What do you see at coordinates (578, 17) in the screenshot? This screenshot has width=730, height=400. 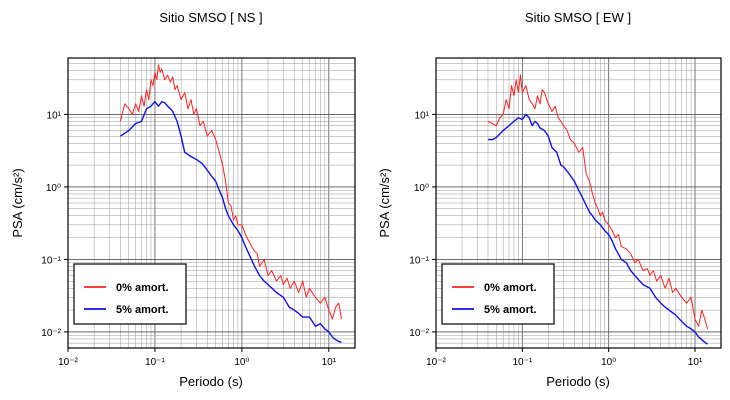 I see `chart-title: Sitio SMSO [ EW ]` at bounding box center [578, 17].